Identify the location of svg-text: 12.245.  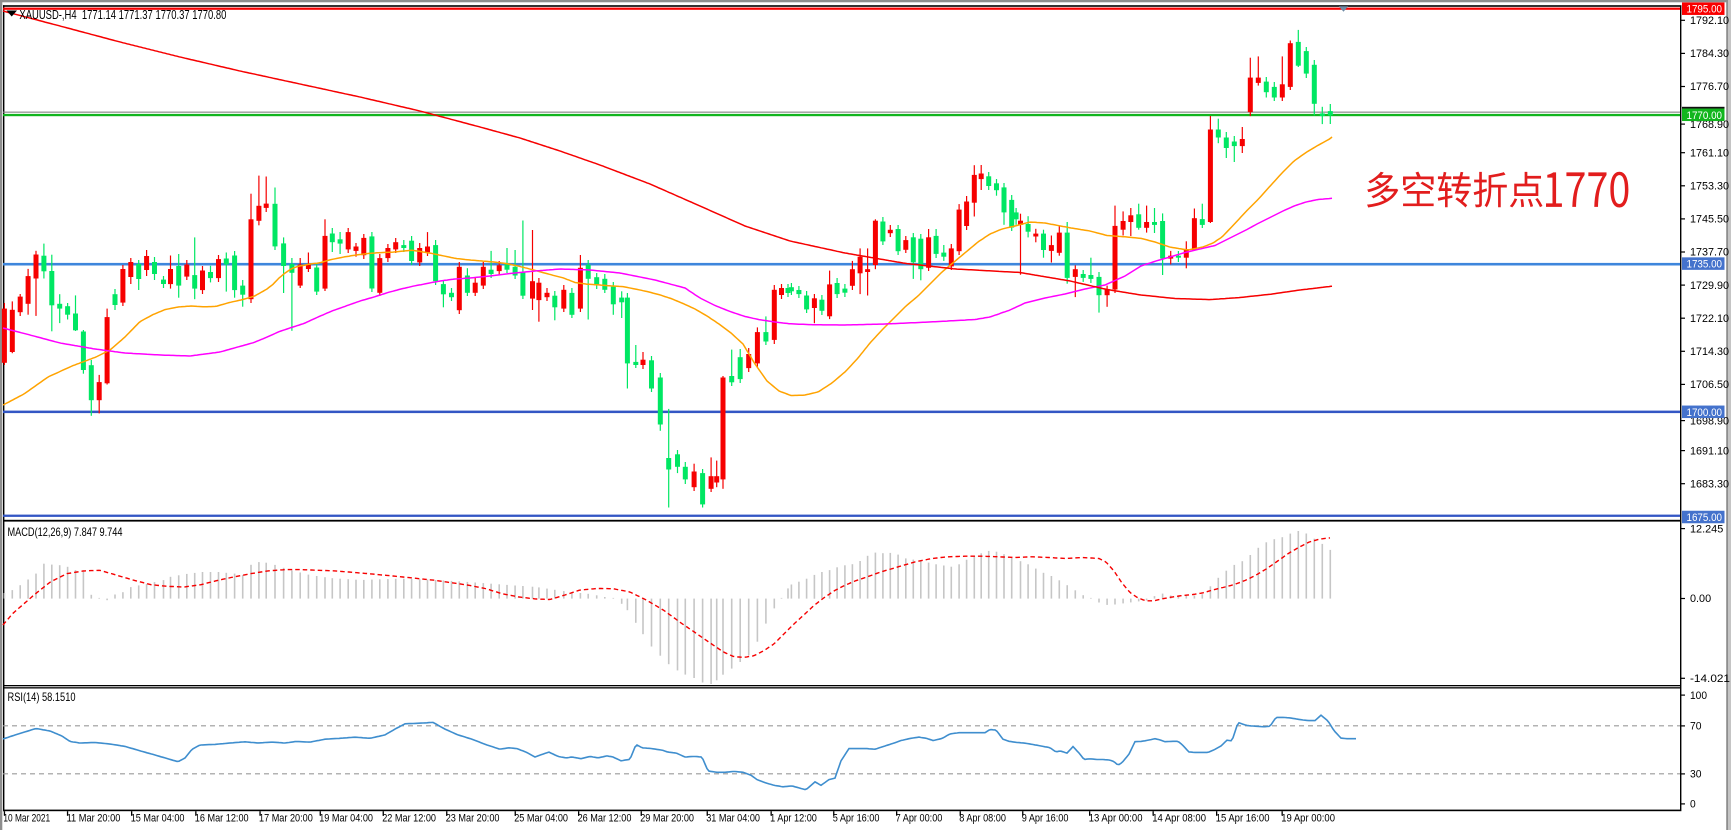
(1706, 529).